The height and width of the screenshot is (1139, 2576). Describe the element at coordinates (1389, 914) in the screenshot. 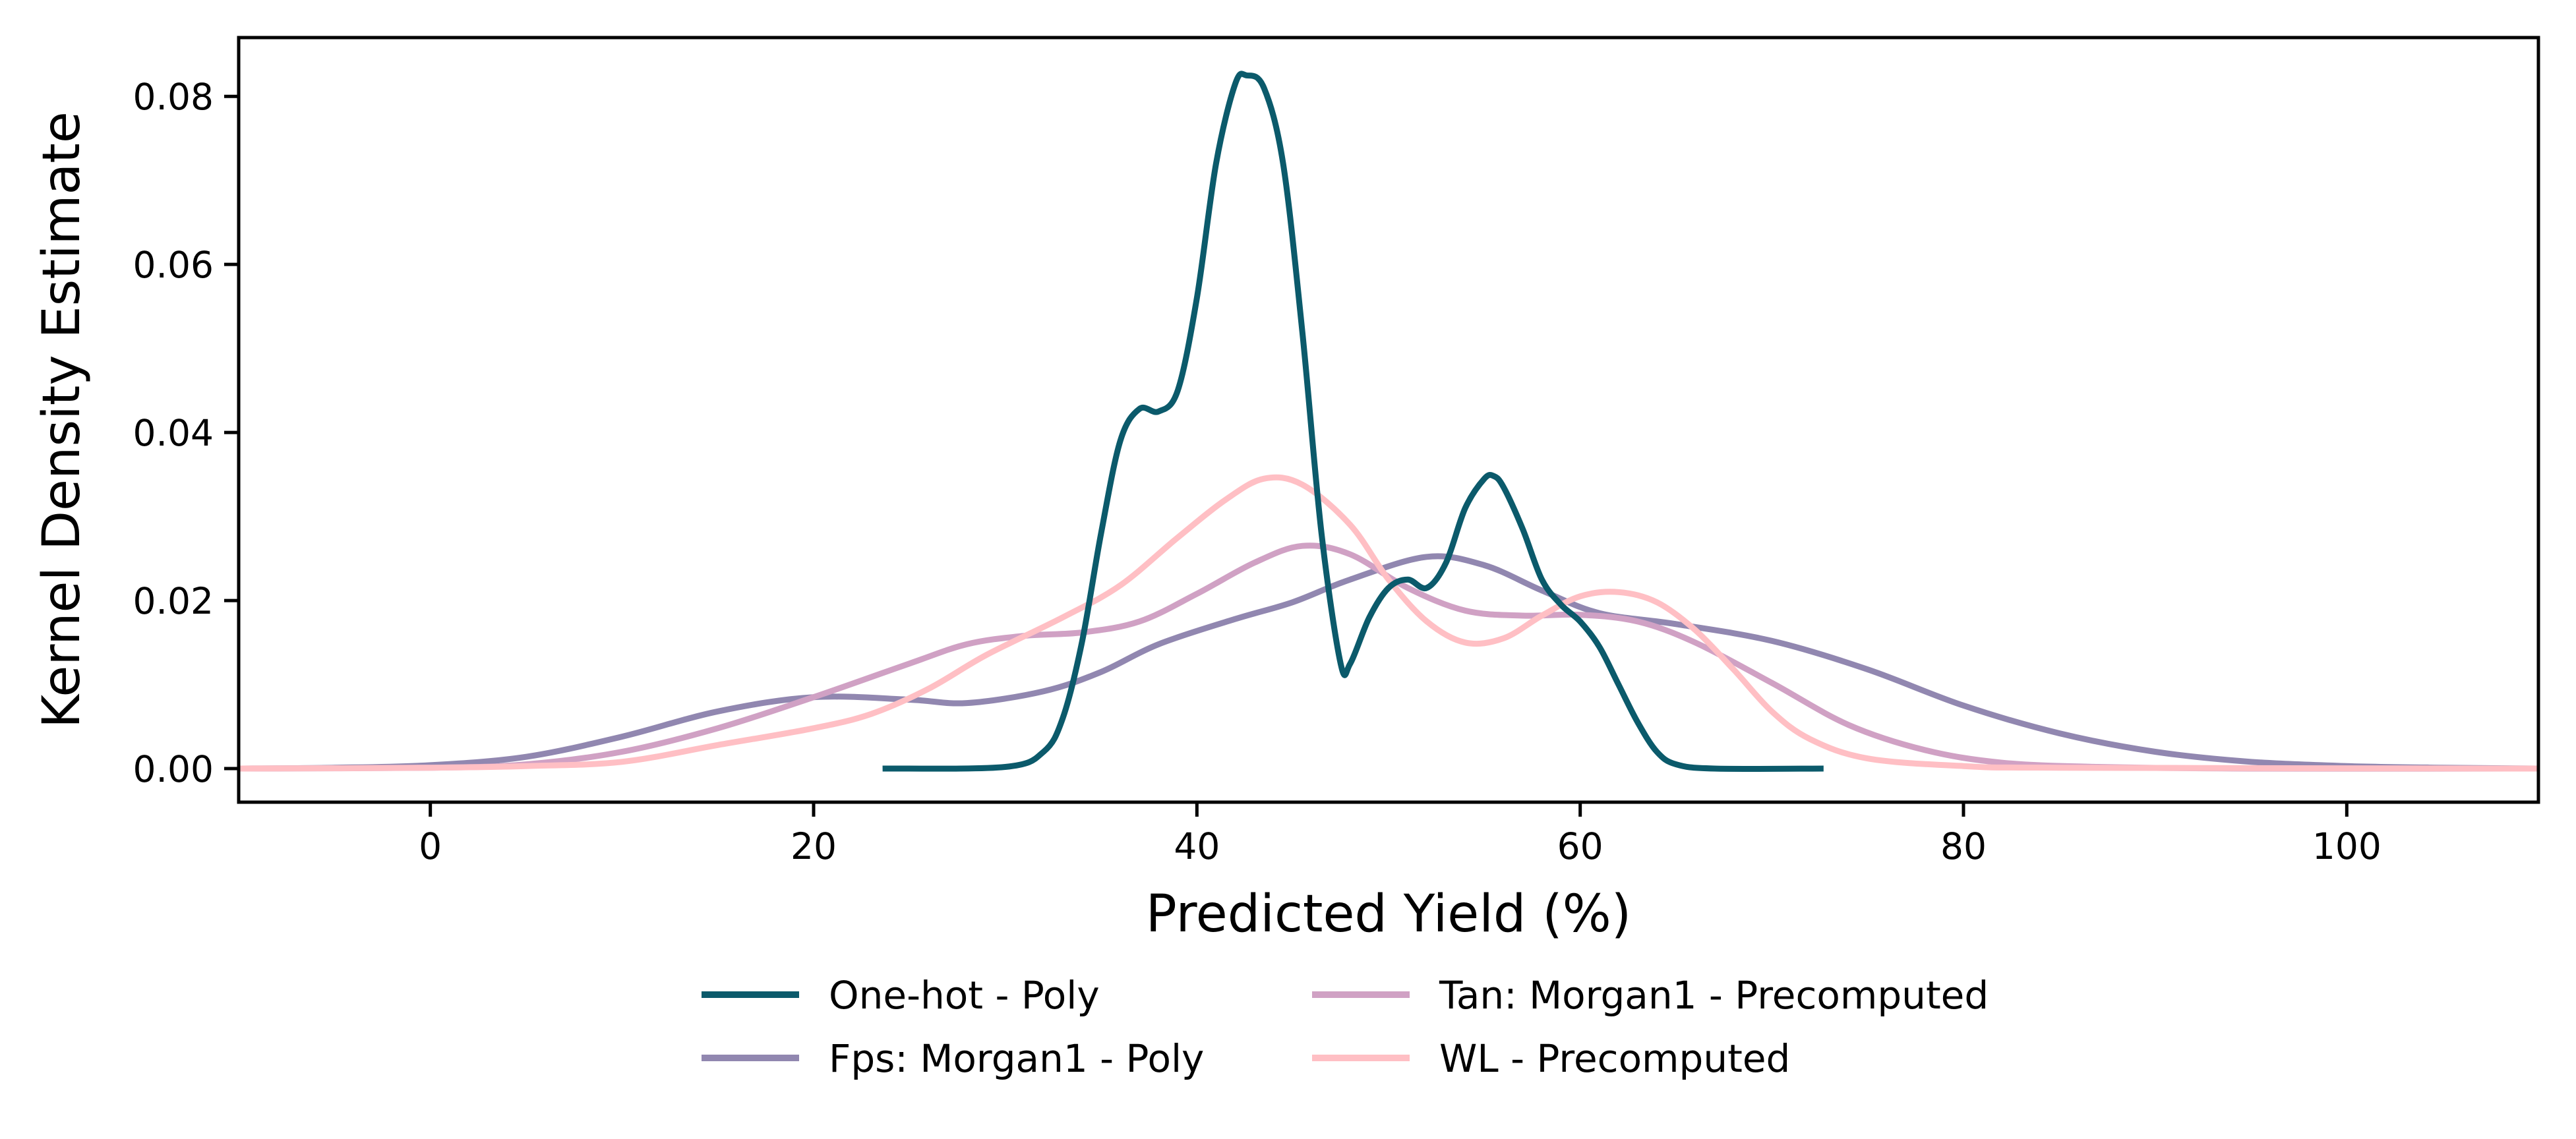

I see `x-axis-title: Predicted Yield (%)` at that location.